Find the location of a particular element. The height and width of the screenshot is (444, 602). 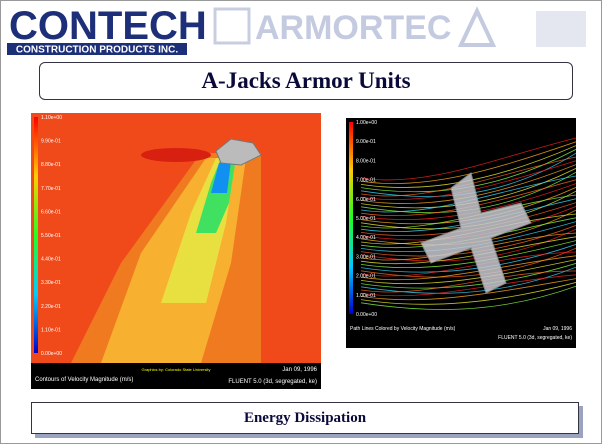

scale-label: 5.00e-01 is located at coordinates (366, 219).